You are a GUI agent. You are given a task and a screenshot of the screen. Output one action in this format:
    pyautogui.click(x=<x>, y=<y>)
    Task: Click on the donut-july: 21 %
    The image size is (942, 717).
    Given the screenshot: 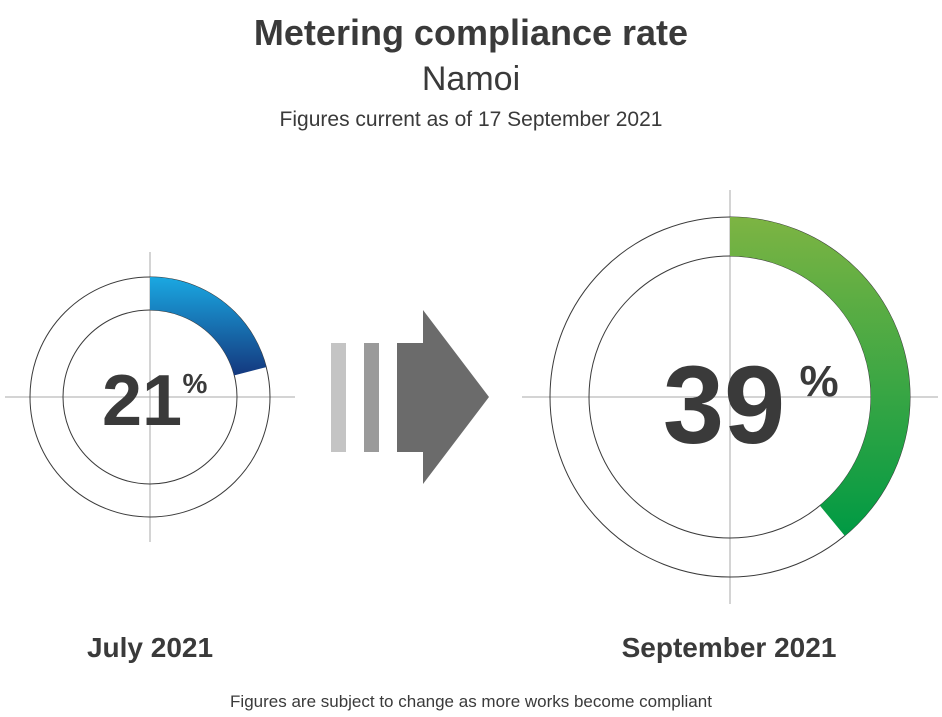 What is the action you would take?
    pyautogui.click(x=150, y=397)
    